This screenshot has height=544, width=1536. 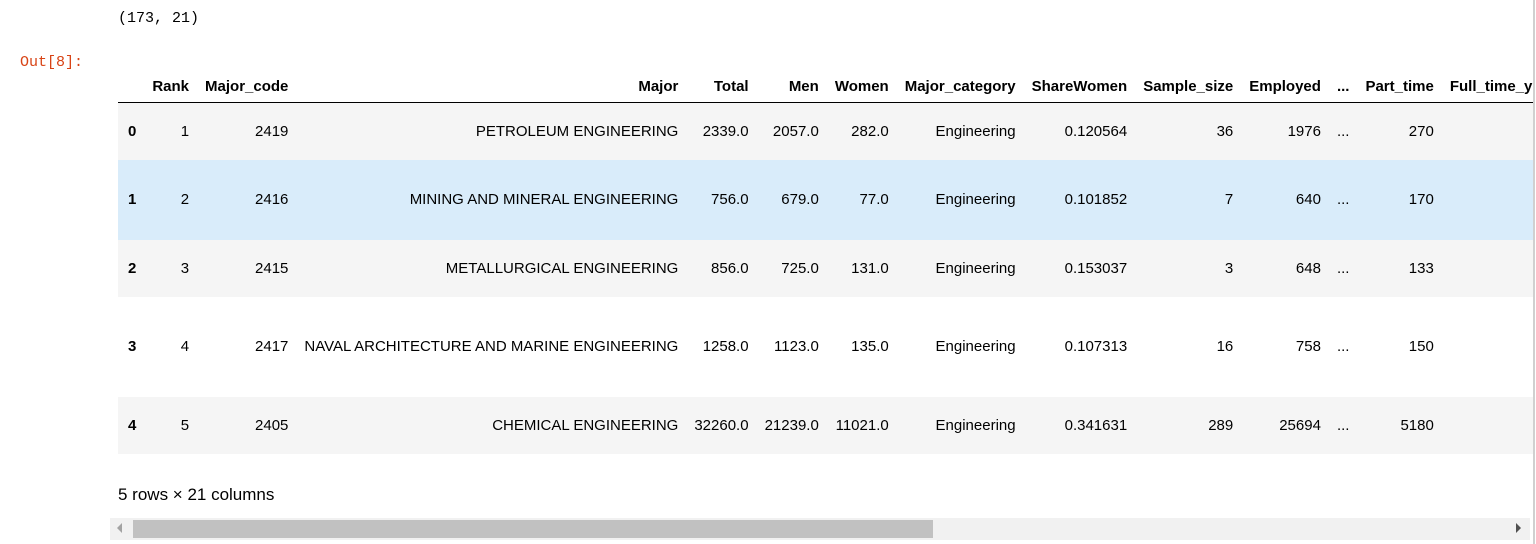 What do you see at coordinates (533, 529) in the screenshot?
I see `scrollbar-thumb` at bounding box center [533, 529].